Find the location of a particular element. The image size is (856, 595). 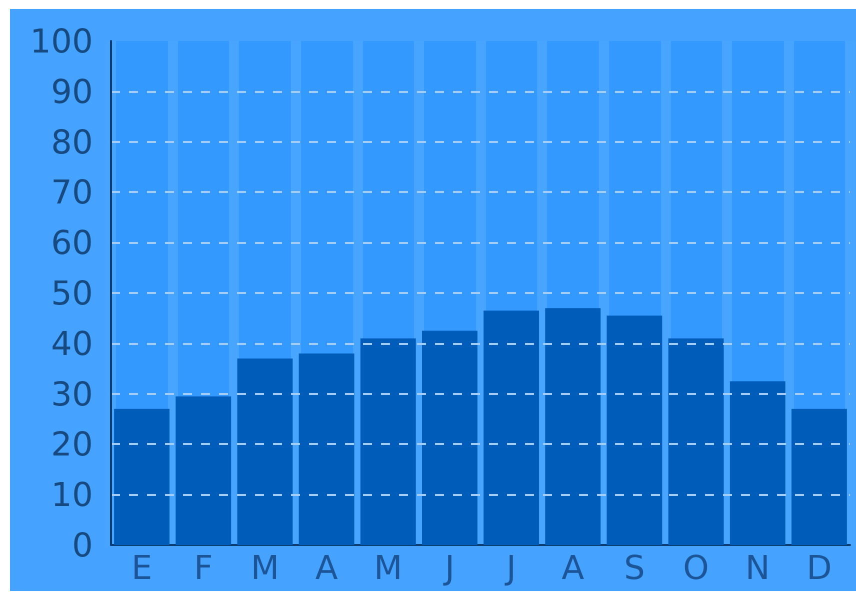

y-tick-label: 80 is located at coordinates (72, 142).